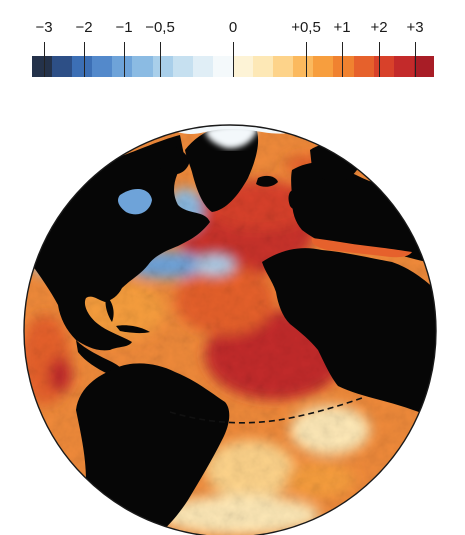  Describe the element at coordinates (306, 27) in the screenshot. I see `legend-tick-label-plus-0-5: +0,5` at that location.